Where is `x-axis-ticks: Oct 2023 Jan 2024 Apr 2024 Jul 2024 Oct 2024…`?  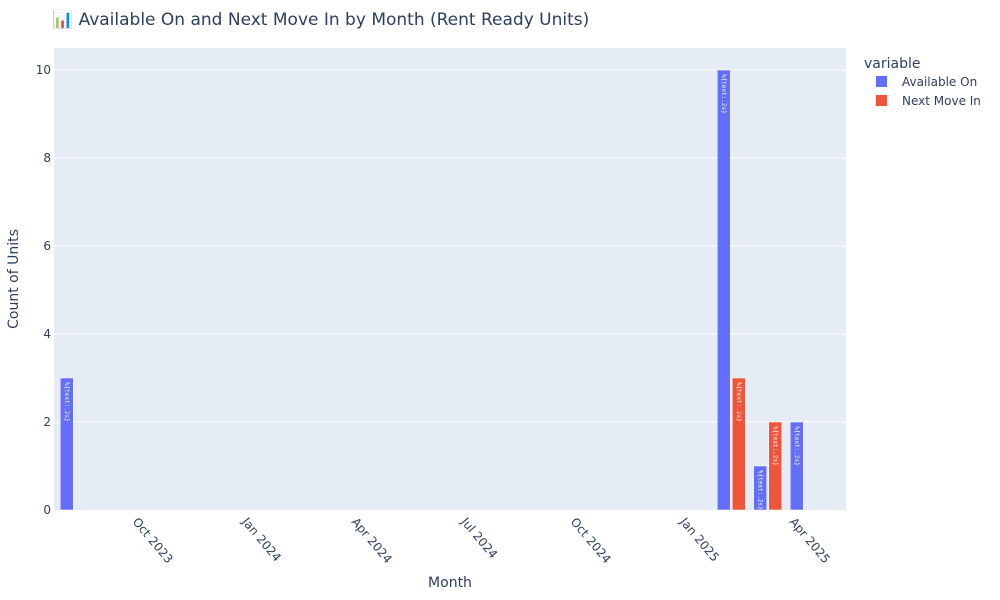
x-axis-ticks: Oct 2023 Jan 2024 Apr 2024 Jul 2024 Oct 2024… is located at coordinates (481, 540).